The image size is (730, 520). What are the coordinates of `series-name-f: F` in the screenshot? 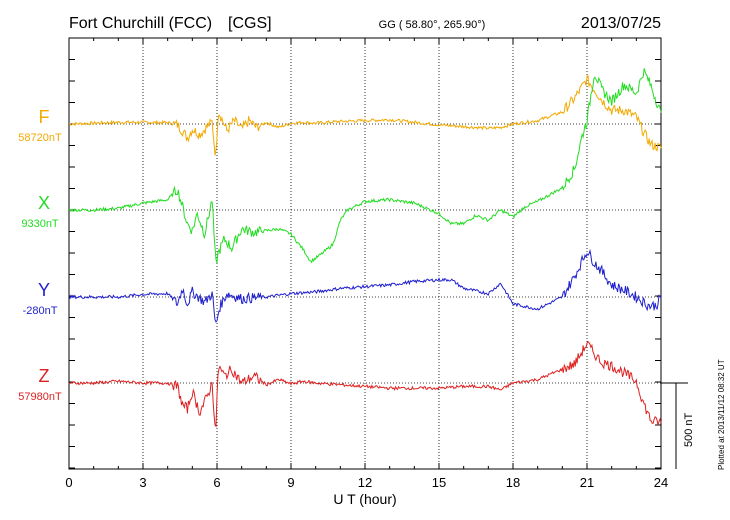 It's located at (44, 117).